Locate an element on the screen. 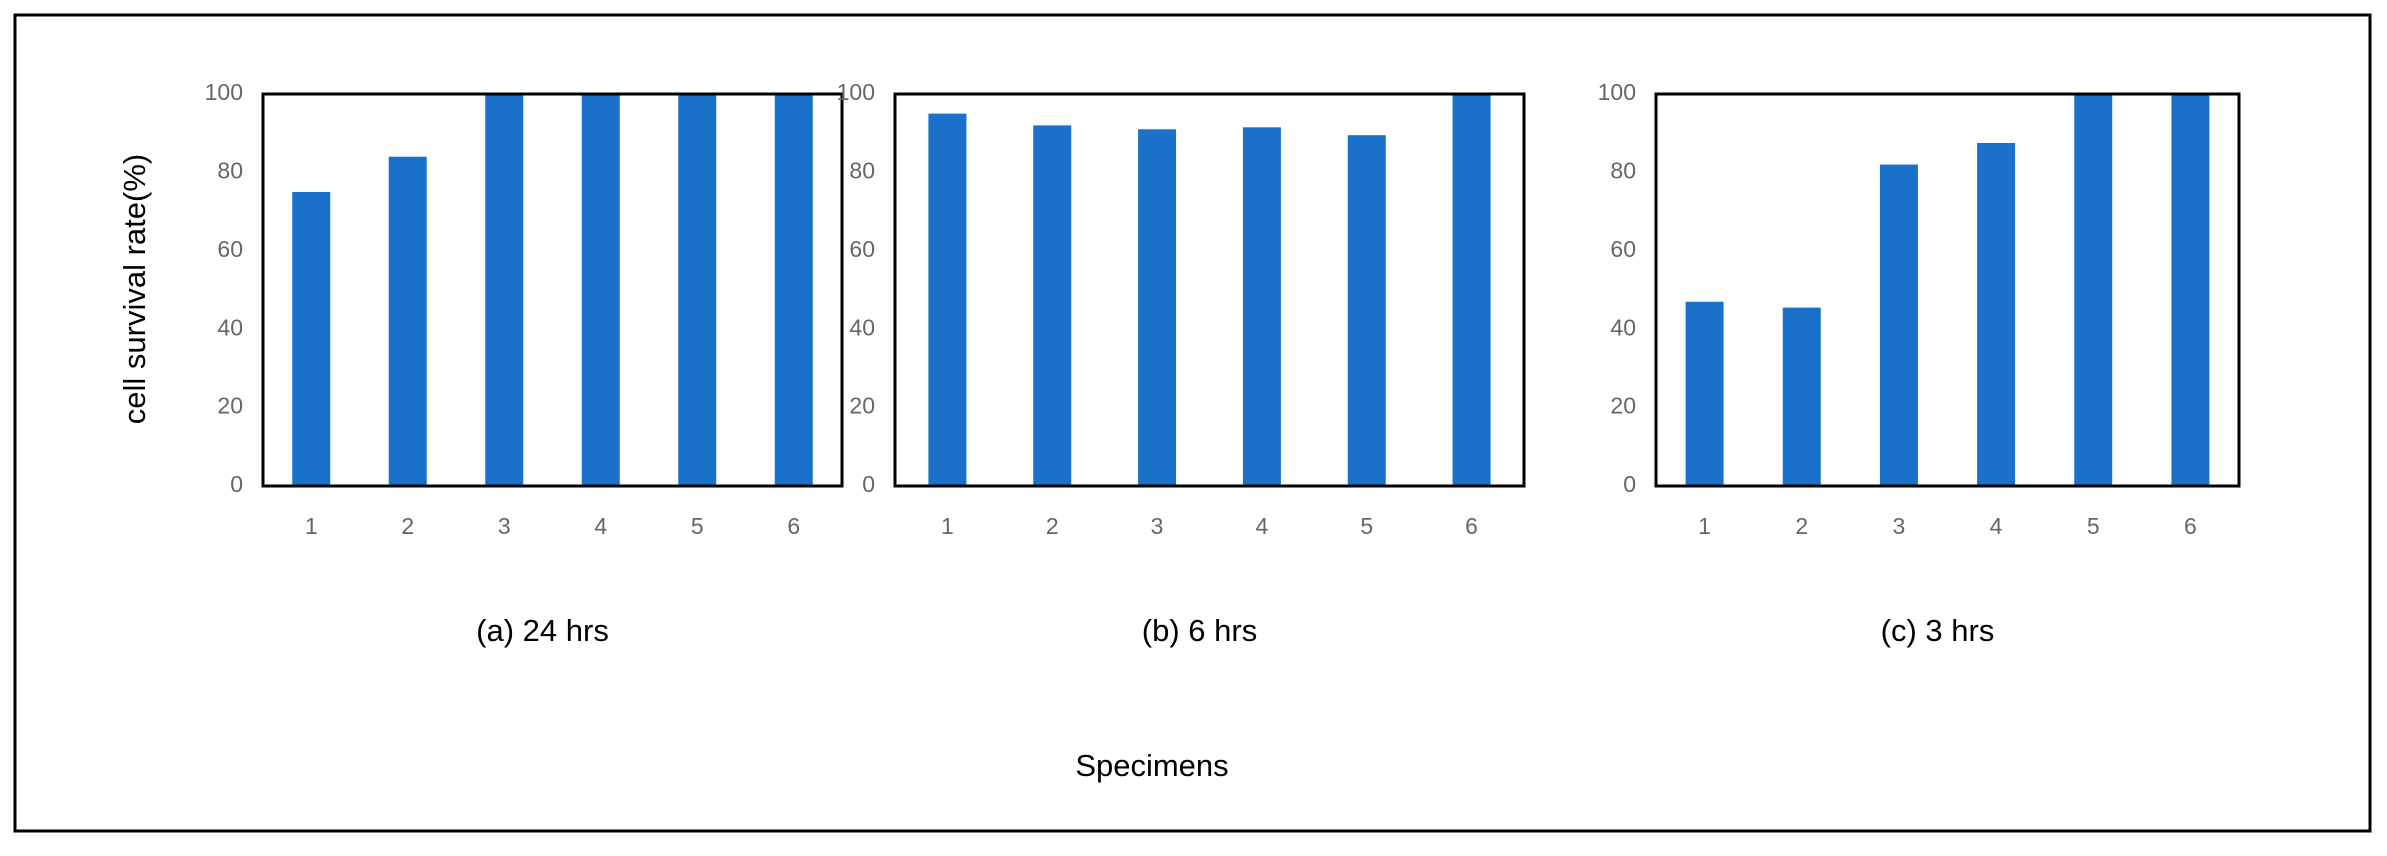 Image resolution: width=2387 pixels, height=856 pixels. chart-title: (b) 6 hrs is located at coordinates (1199, 630).